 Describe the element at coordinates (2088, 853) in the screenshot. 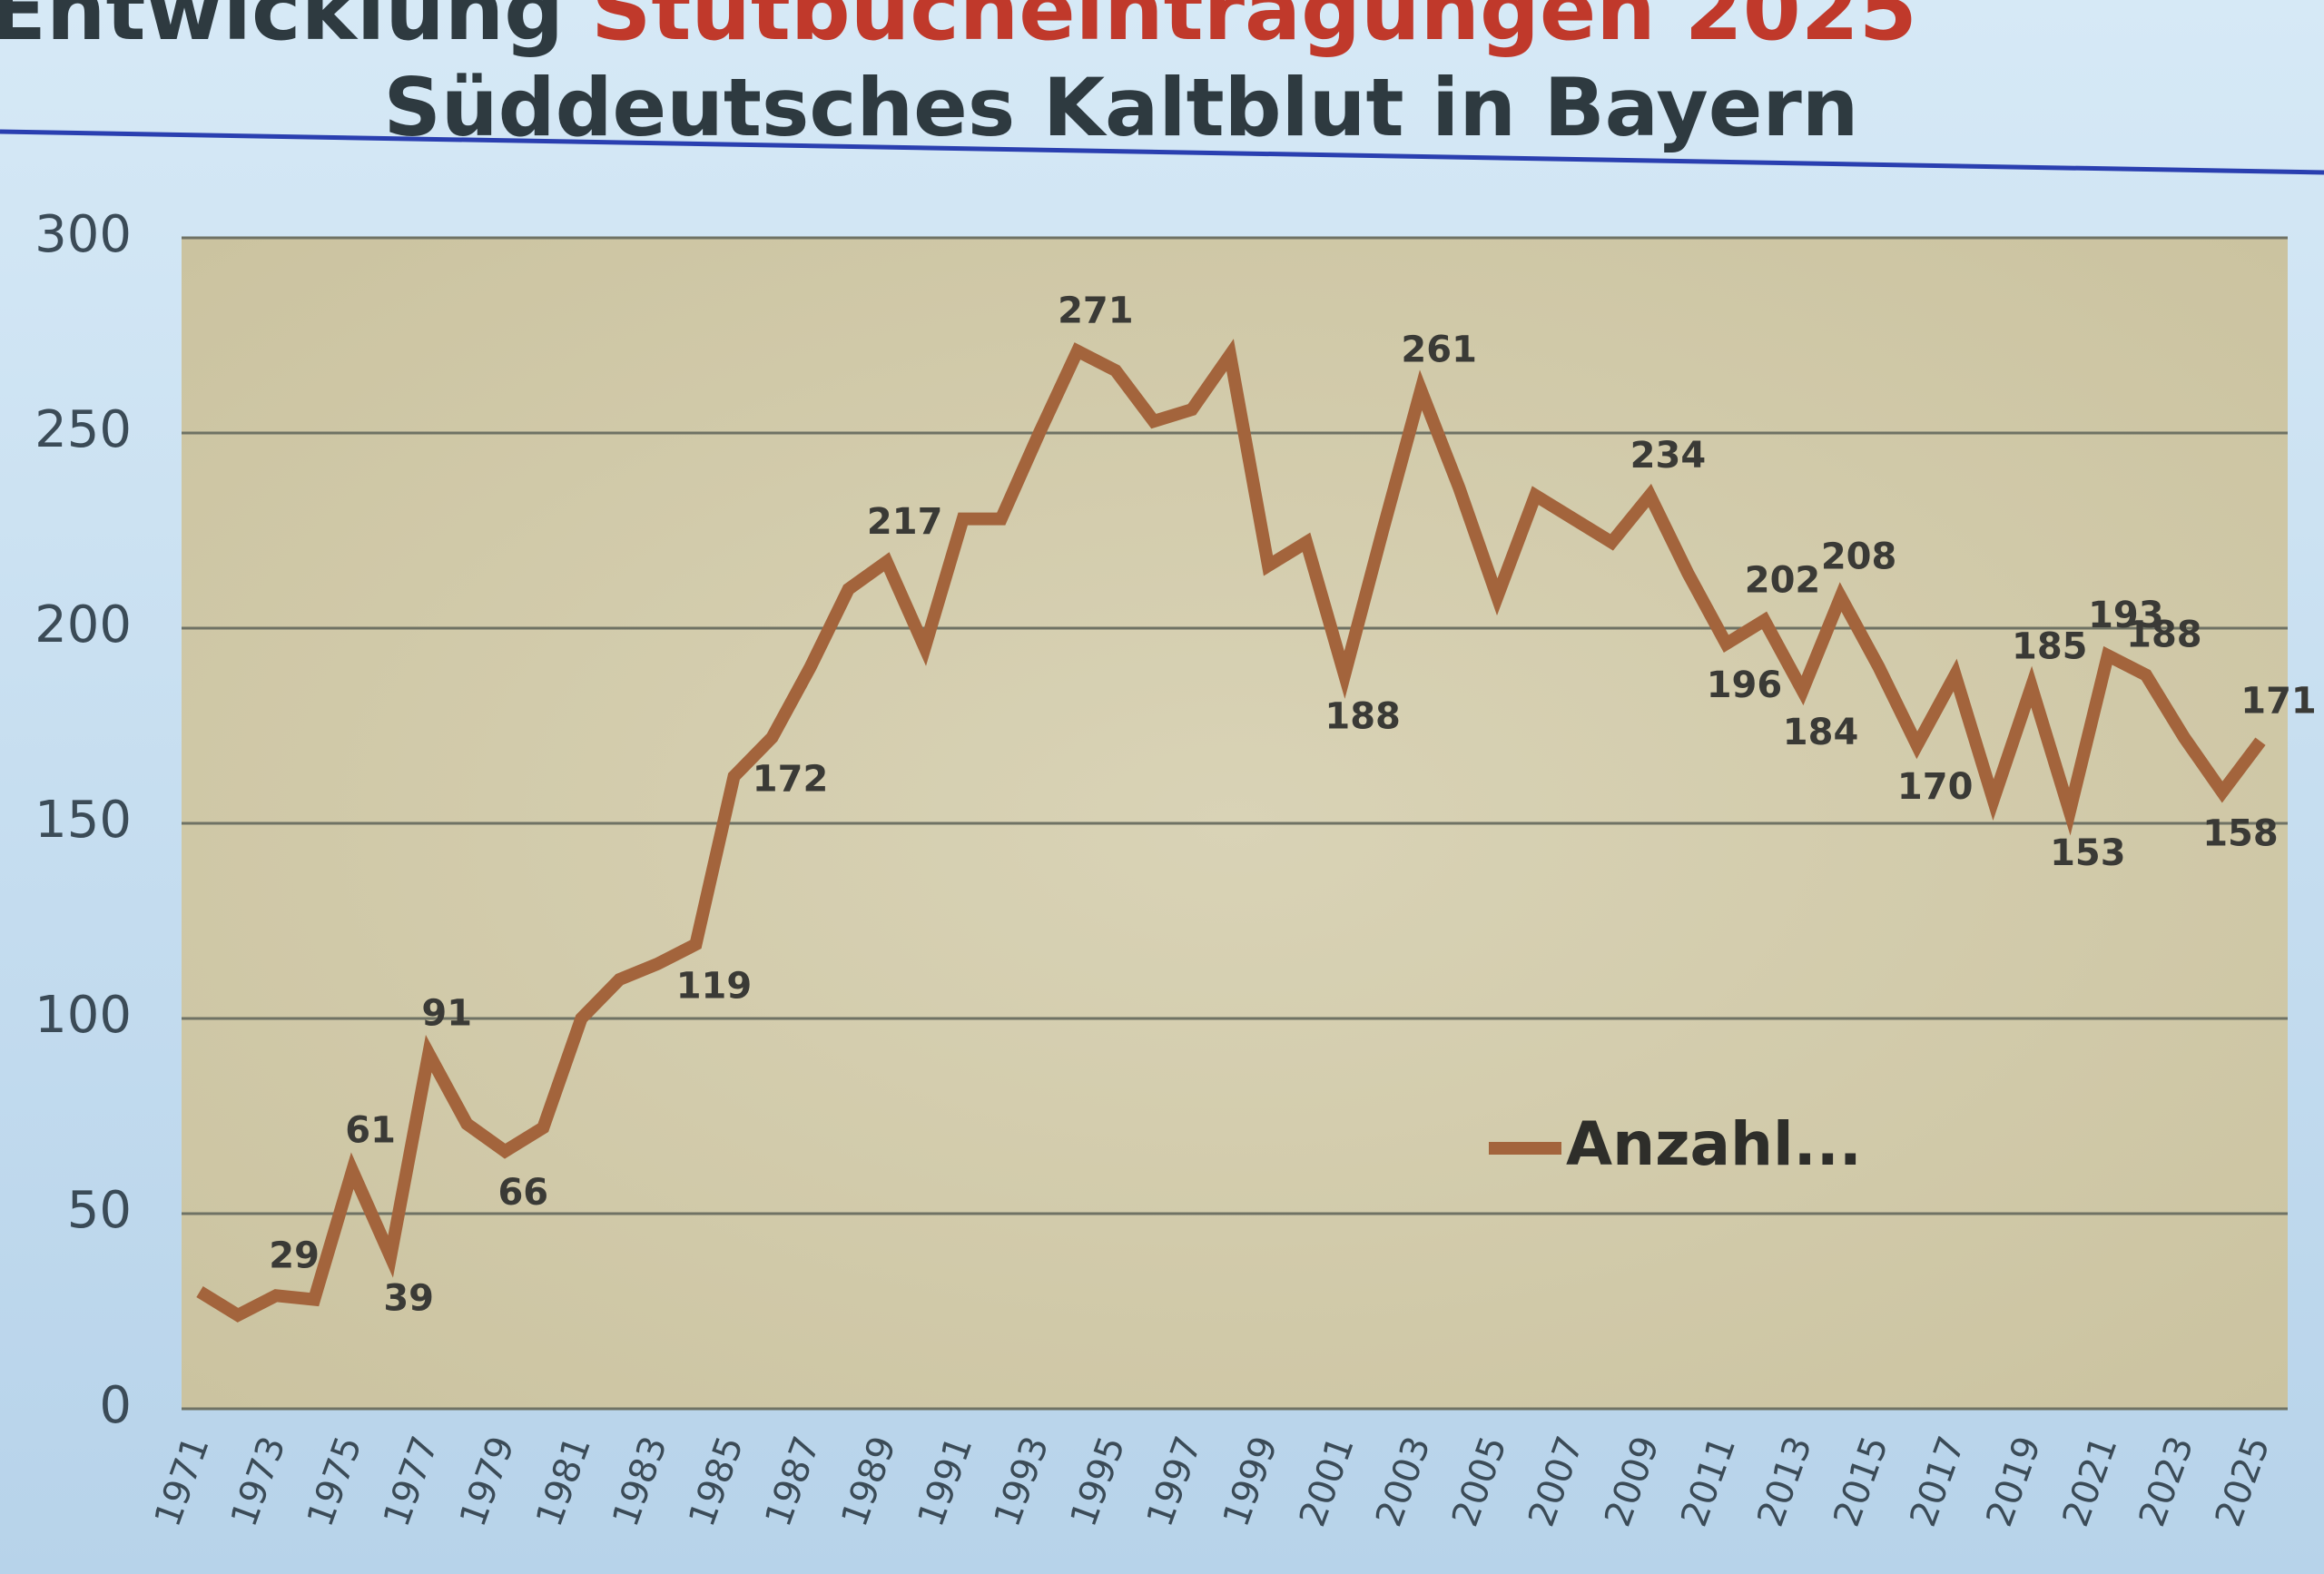

I see `data-label: 153` at that location.